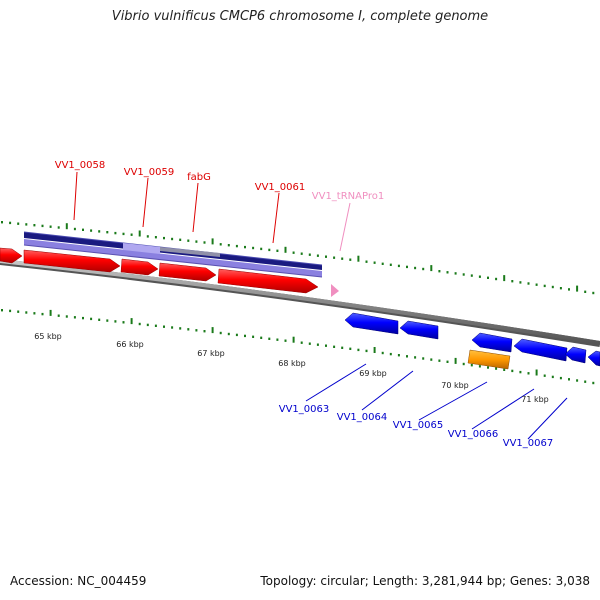 The width and height of the screenshot is (600, 600). I want to click on gene-label-vv1-0058: VV1_0058, so click(80, 165).